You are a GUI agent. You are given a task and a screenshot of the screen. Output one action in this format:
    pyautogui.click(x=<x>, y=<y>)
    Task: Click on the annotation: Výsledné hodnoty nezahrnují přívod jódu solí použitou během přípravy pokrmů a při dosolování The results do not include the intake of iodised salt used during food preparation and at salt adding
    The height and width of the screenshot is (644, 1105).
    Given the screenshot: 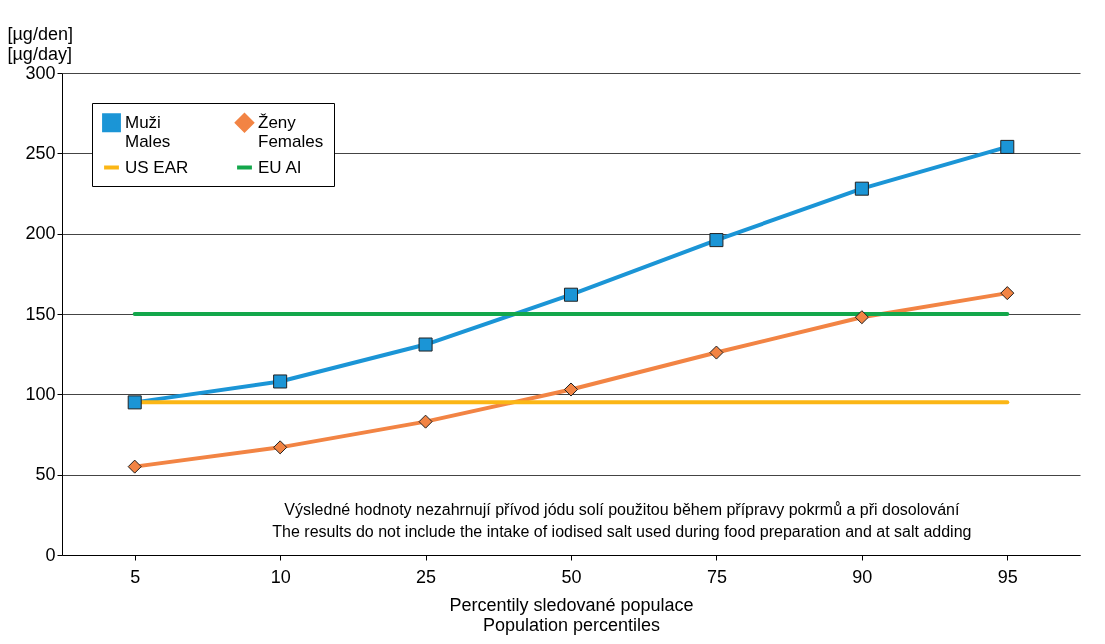 What is the action you would take?
    pyautogui.click(x=622, y=520)
    